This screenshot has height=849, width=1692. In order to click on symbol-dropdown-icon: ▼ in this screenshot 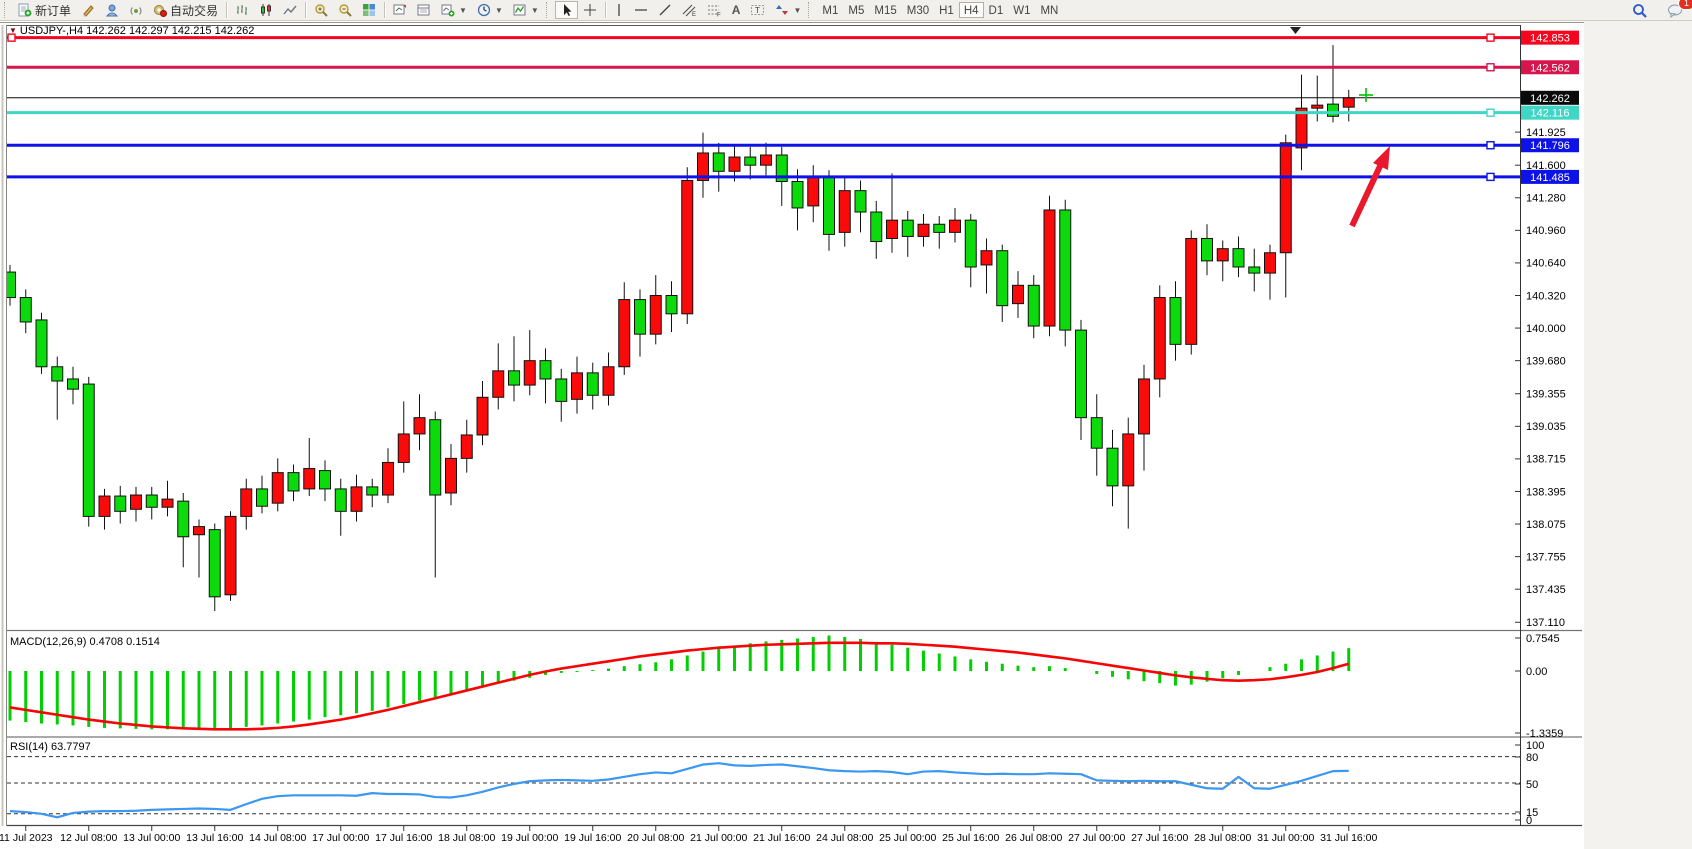, I will do `click(13, 30)`.